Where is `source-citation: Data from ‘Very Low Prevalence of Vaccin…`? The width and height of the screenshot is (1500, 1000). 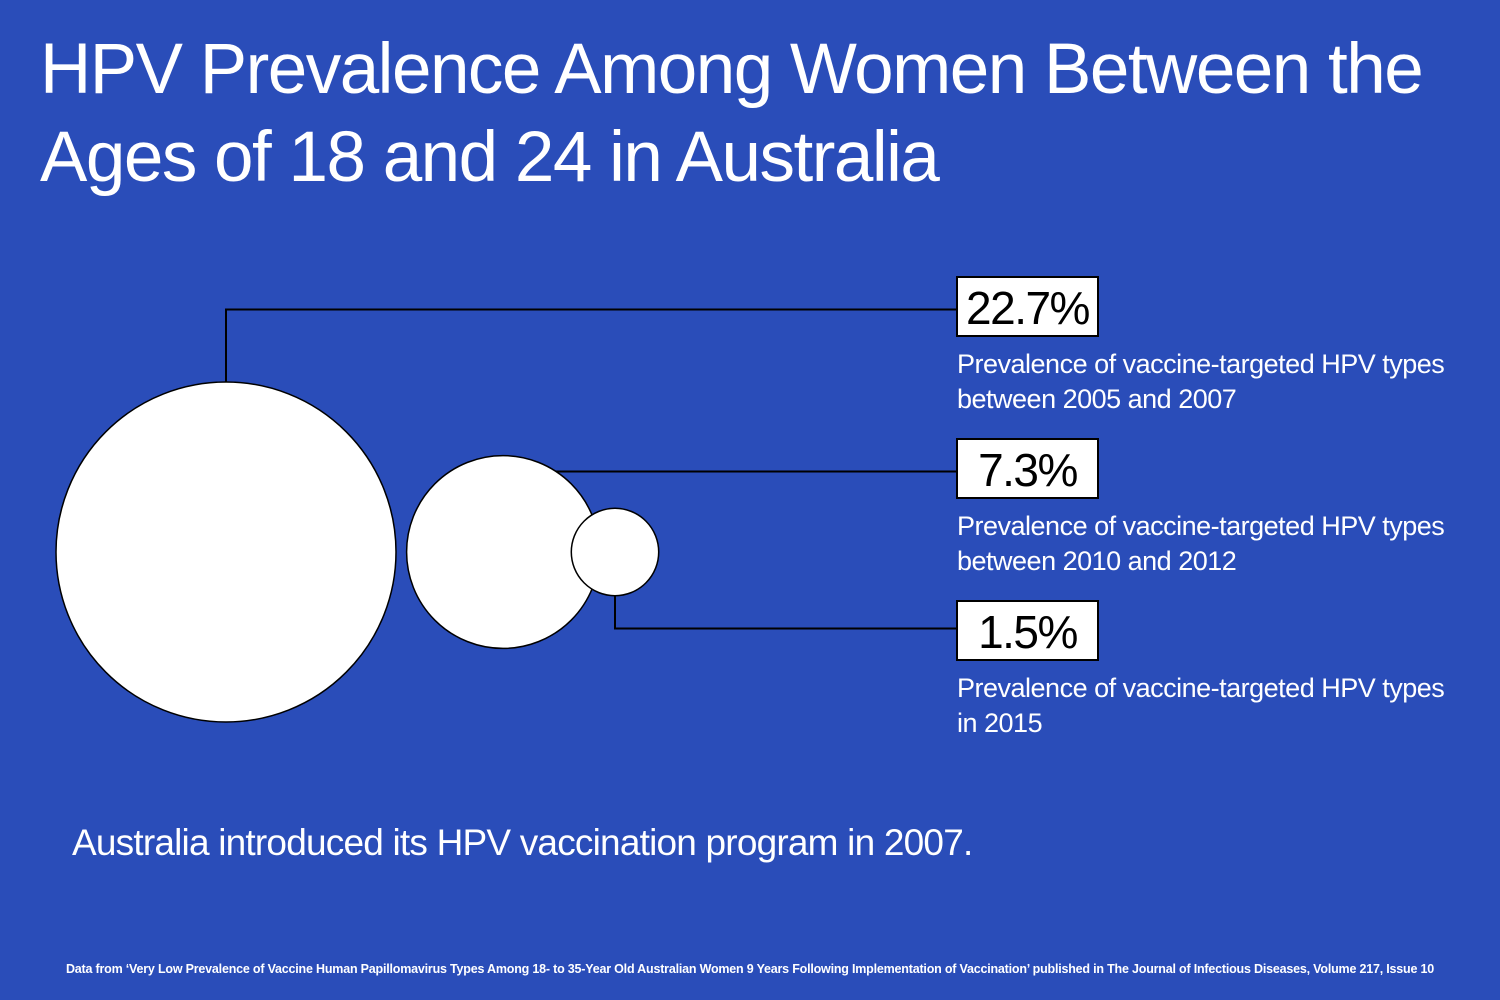
source-citation: Data from ‘Very Low Prevalence of Vaccin… is located at coordinates (750, 969).